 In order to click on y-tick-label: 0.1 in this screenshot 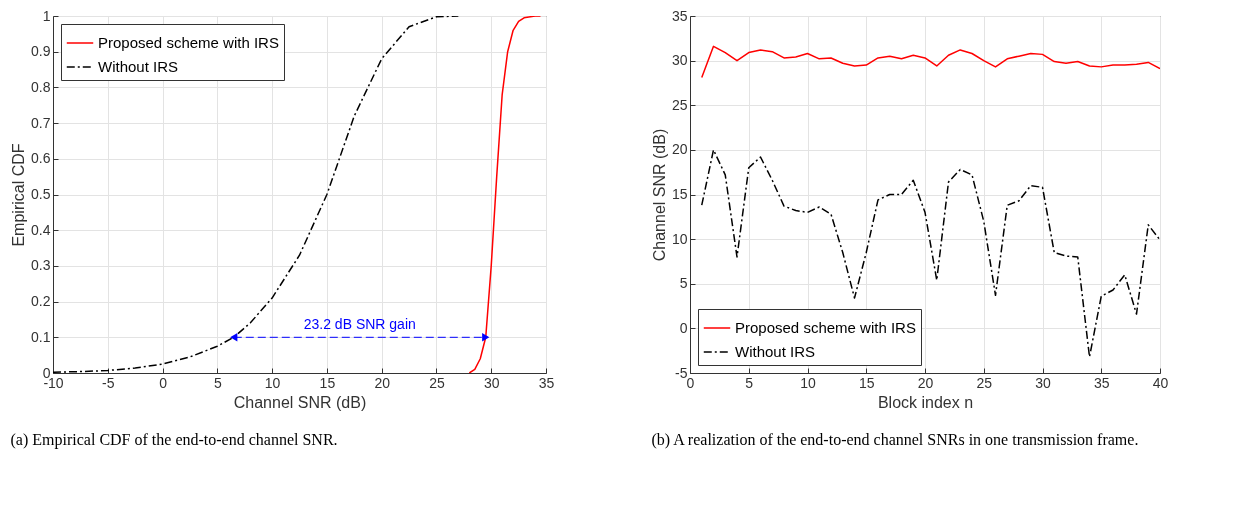, I will do `click(41, 336)`.